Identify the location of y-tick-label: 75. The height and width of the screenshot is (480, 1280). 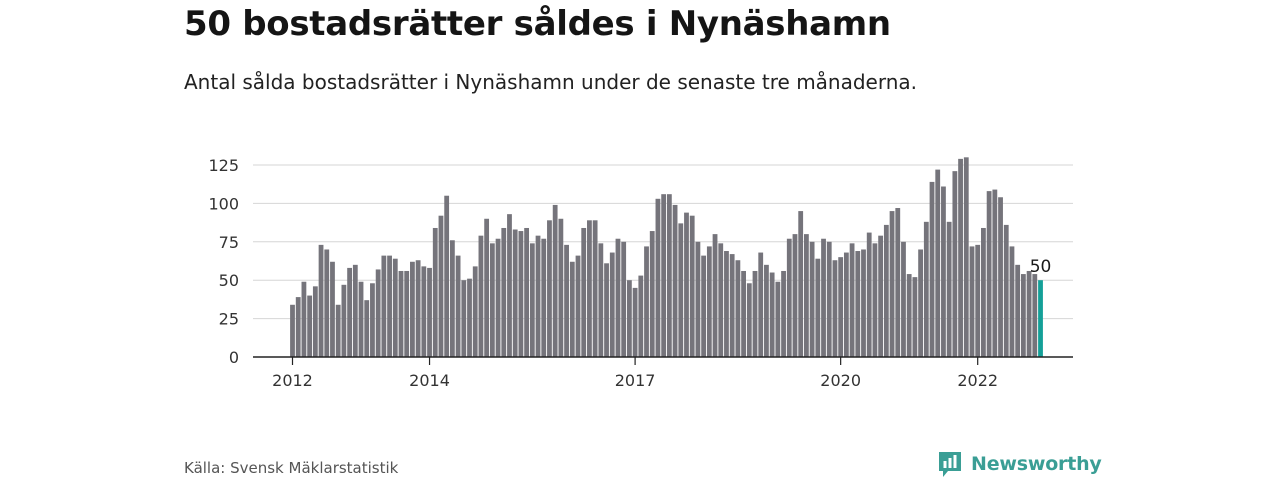
(229, 242).